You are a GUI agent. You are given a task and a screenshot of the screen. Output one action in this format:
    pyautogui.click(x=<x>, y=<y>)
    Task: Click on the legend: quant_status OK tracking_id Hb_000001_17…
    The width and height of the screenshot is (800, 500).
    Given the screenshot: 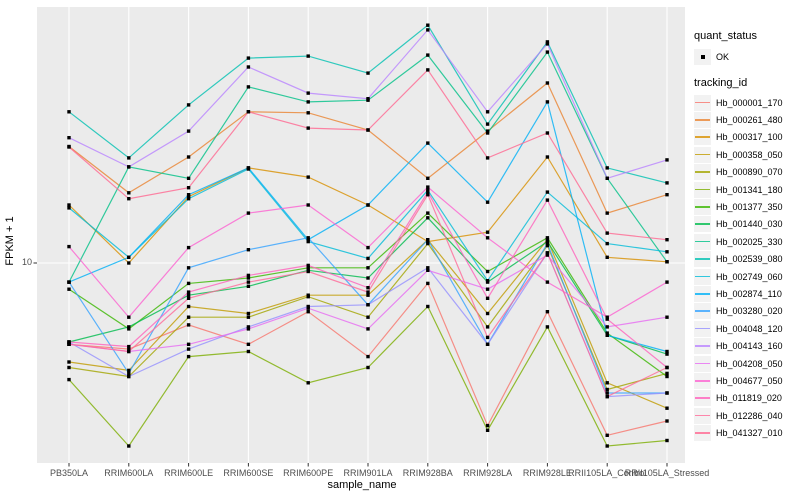 What is the action you would take?
    pyautogui.click(x=746, y=236)
    